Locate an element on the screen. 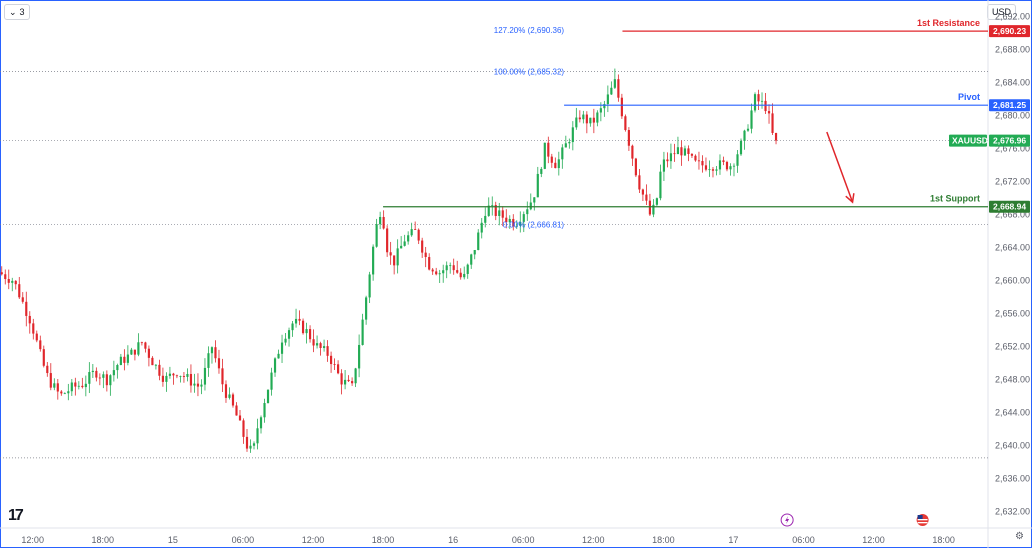 Image resolution: width=1032 pixels, height=548 pixels. level-label: Pivot is located at coordinates (969, 97).